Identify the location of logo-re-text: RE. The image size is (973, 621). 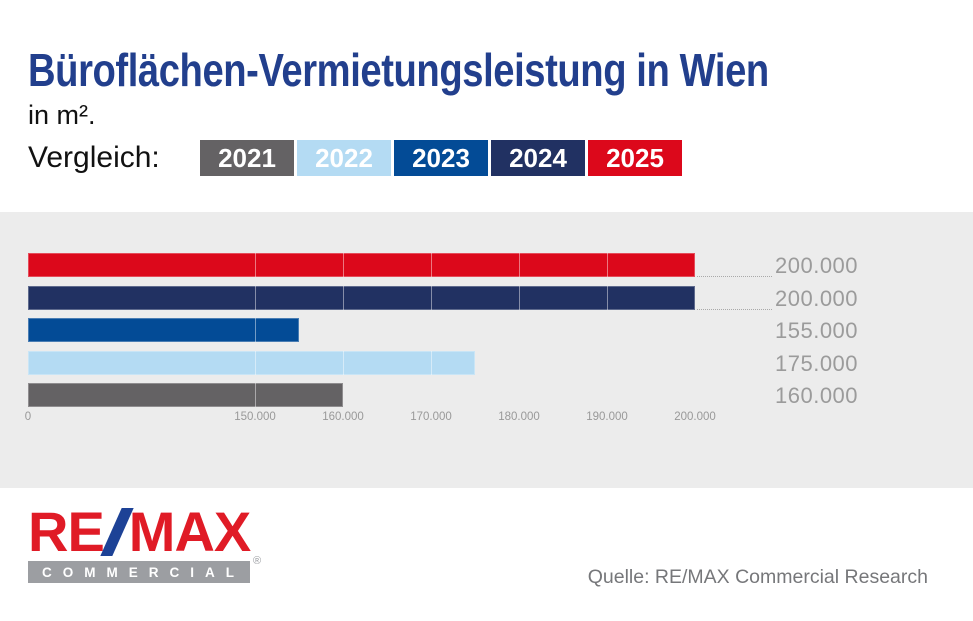
(66, 531).